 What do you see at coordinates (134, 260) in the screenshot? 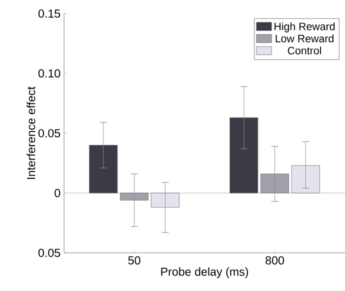
I see `x-tick-label: 50` at bounding box center [134, 260].